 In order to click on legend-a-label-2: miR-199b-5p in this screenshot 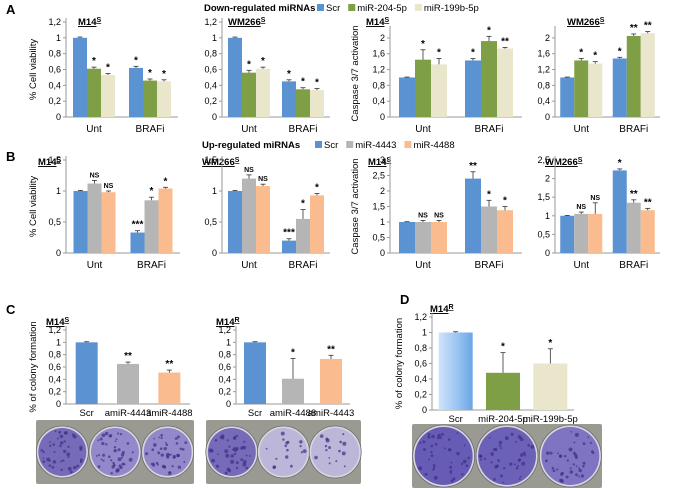, I will do `click(451, 8)`.